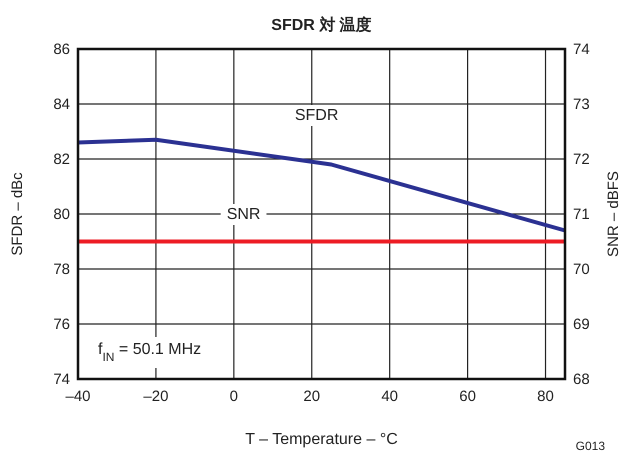 This screenshot has width=628, height=453. What do you see at coordinates (321, 24) in the screenshot?
I see `chart-title: SFDR 対 温度` at bounding box center [321, 24].